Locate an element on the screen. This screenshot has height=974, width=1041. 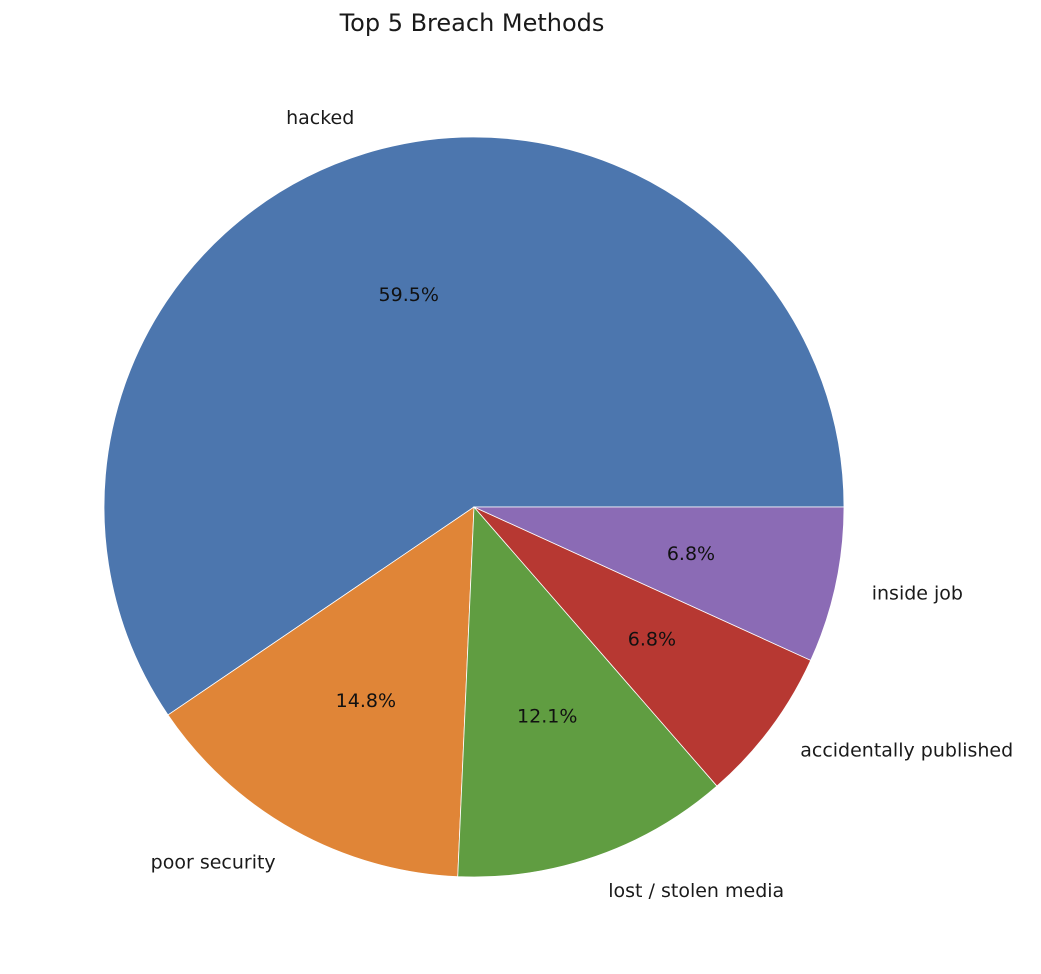
pie-slice-poor-security is located at coordinates (321, 692).